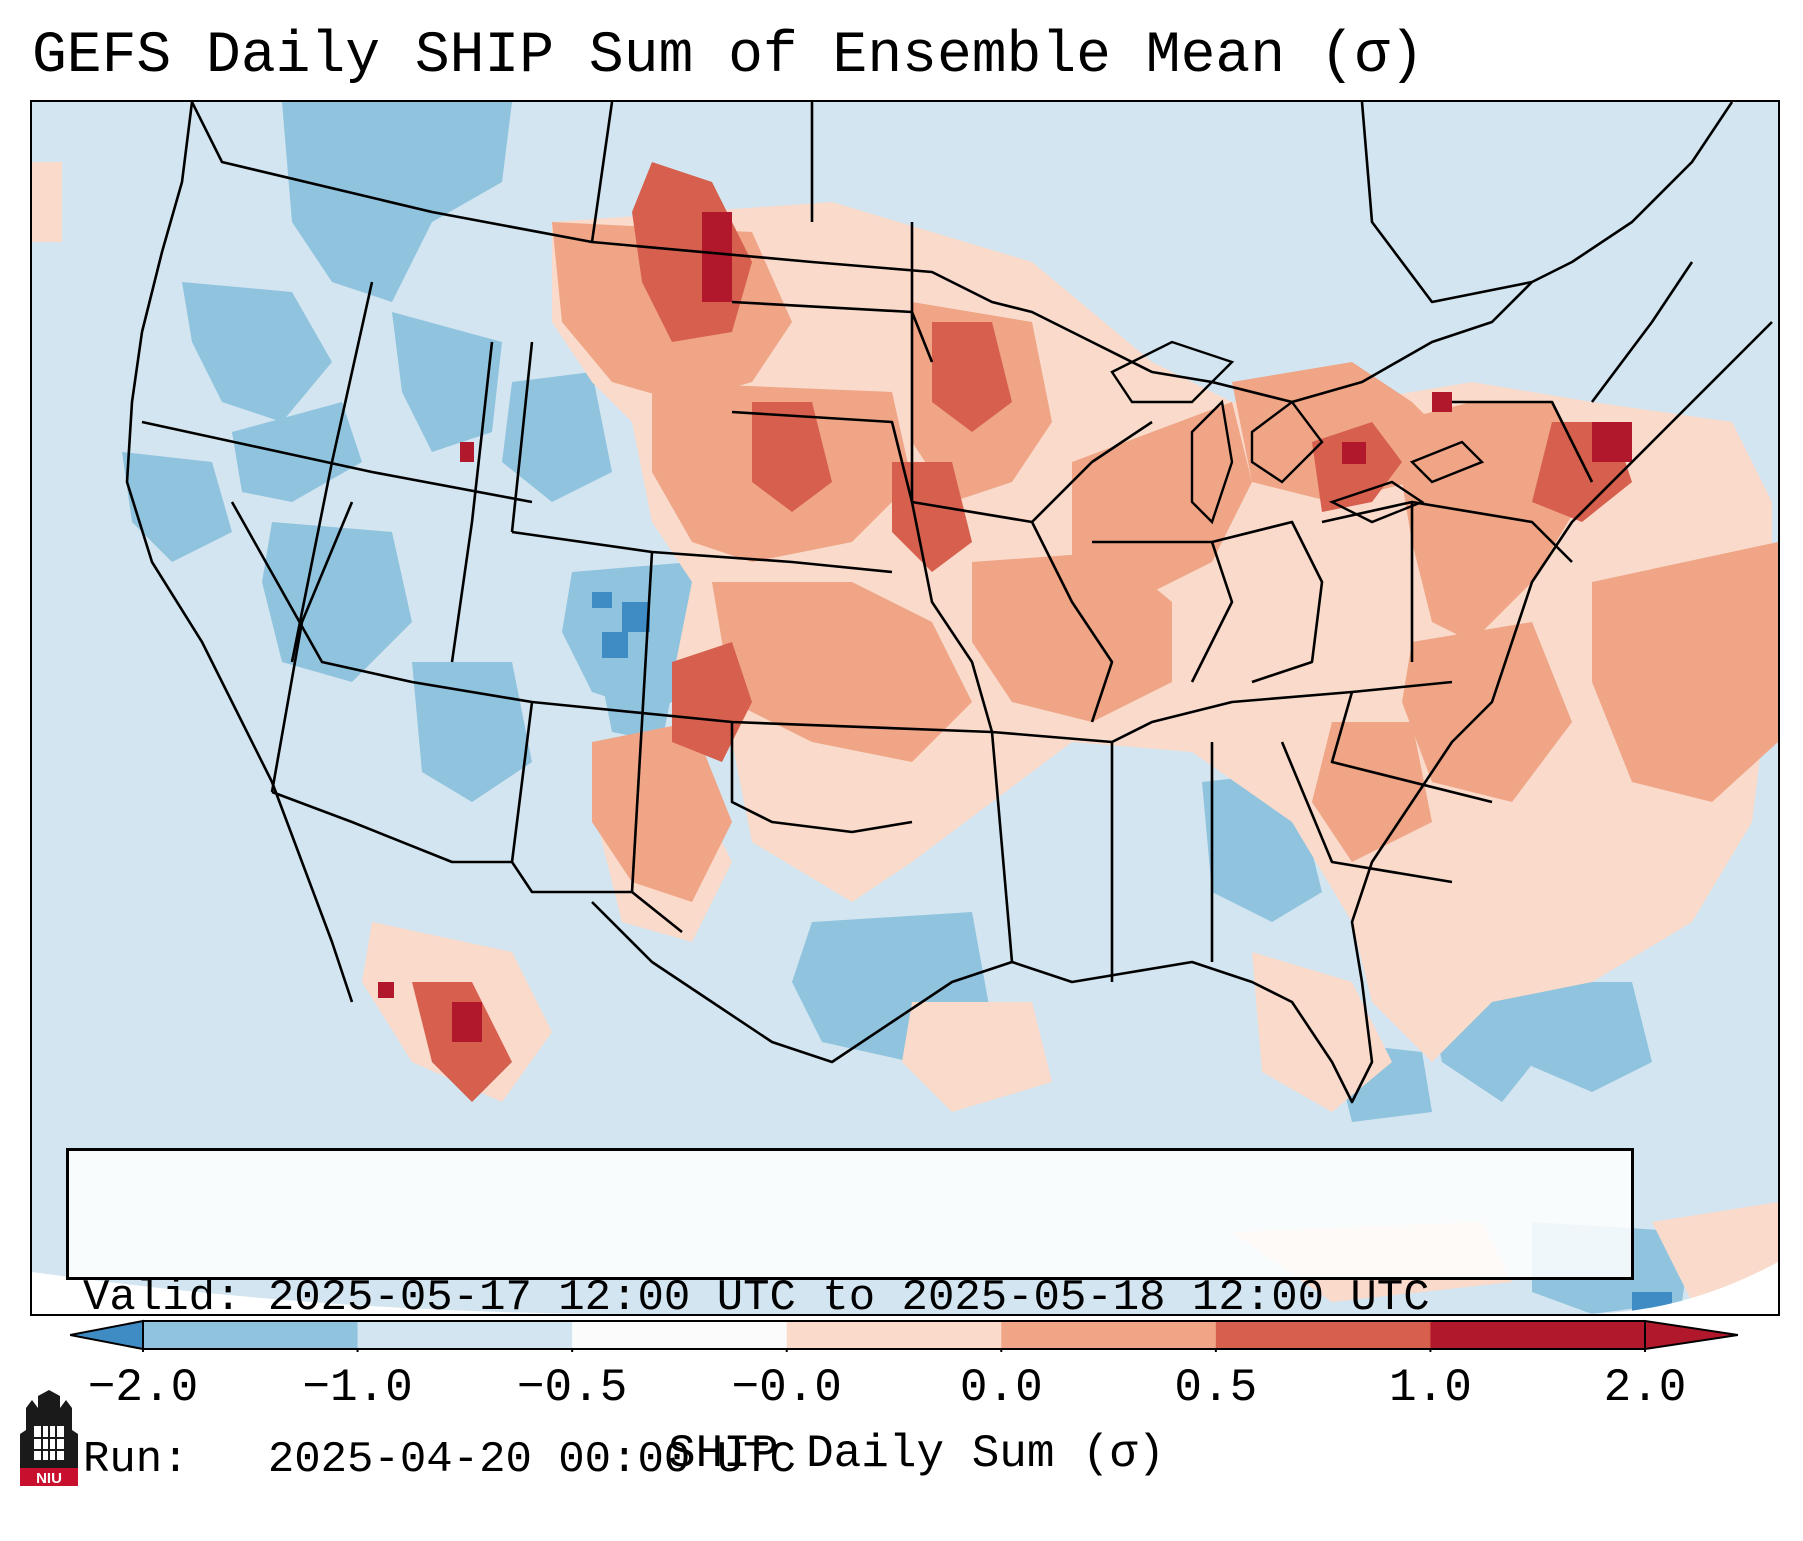 The height and width of the screenshot is (1541, 1803). Describe the element at coordinates (1645, 1388) in the screenshot. I see `colorbar-tick-label: 2.0` at that location.